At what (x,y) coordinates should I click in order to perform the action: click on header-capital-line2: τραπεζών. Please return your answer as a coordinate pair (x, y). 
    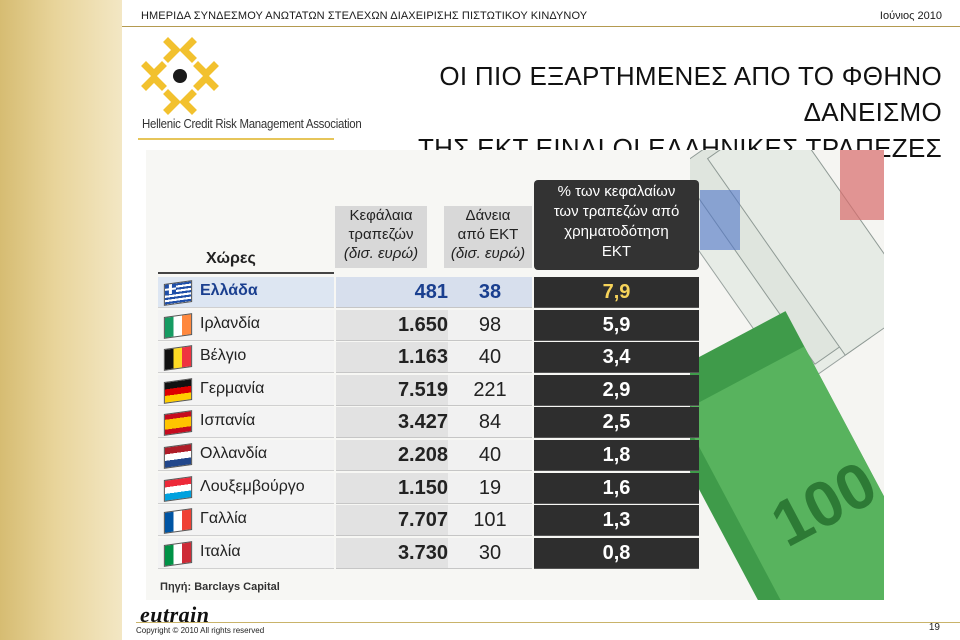
    Looking at the image, I should click on (381, 234).